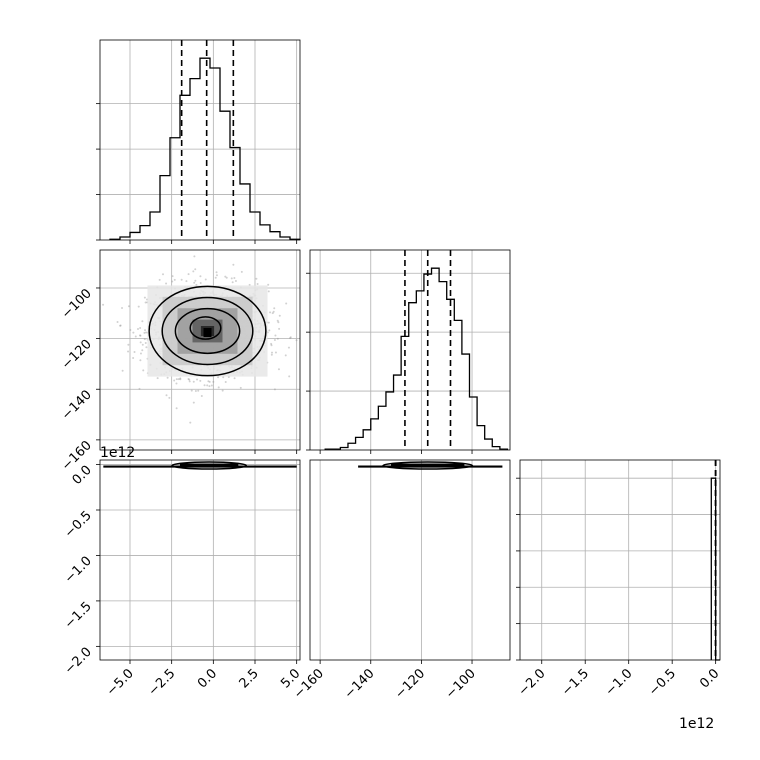  What do you see at coordinates (410, 684) in the screenshot?
I see `x-tick-label: −120` at bounding box center [410, 684].